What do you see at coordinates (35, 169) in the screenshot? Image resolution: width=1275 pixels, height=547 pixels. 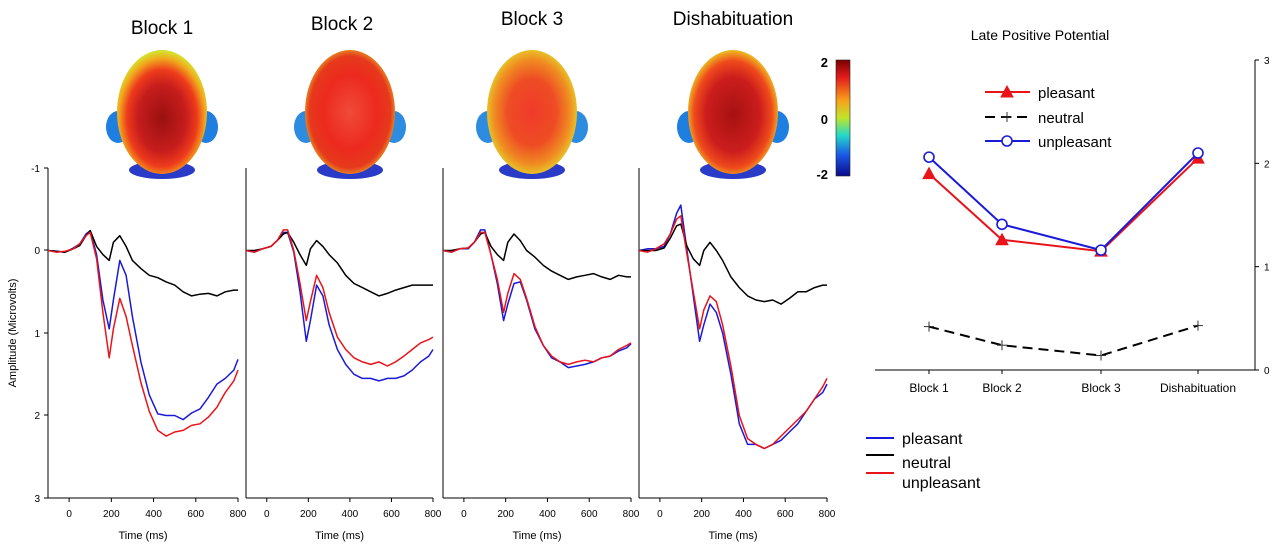 I see `erp-y-tick-label: -1` at bounding box center [35, 169].